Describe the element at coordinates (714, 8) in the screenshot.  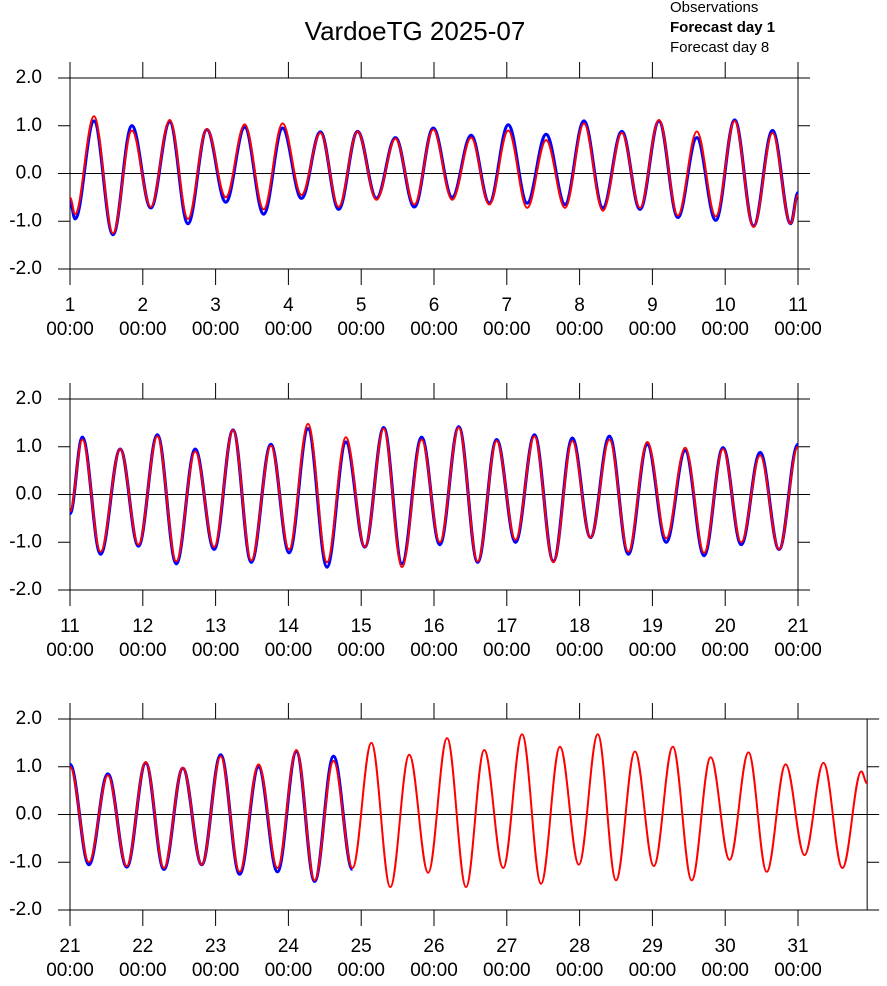
I see `legend-entry: Observations` at that location.